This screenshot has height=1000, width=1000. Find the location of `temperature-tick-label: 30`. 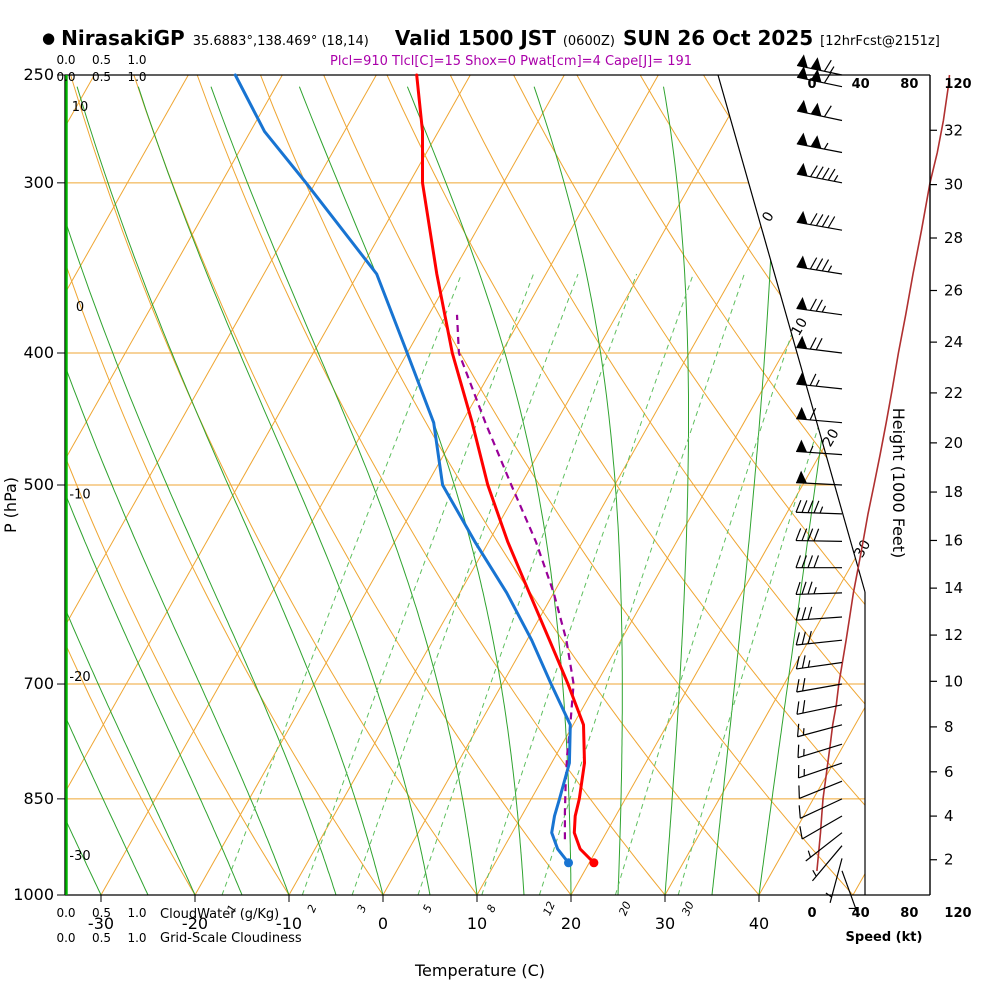

temperature-tick-label: 30 is located at coordinates (665, 923).